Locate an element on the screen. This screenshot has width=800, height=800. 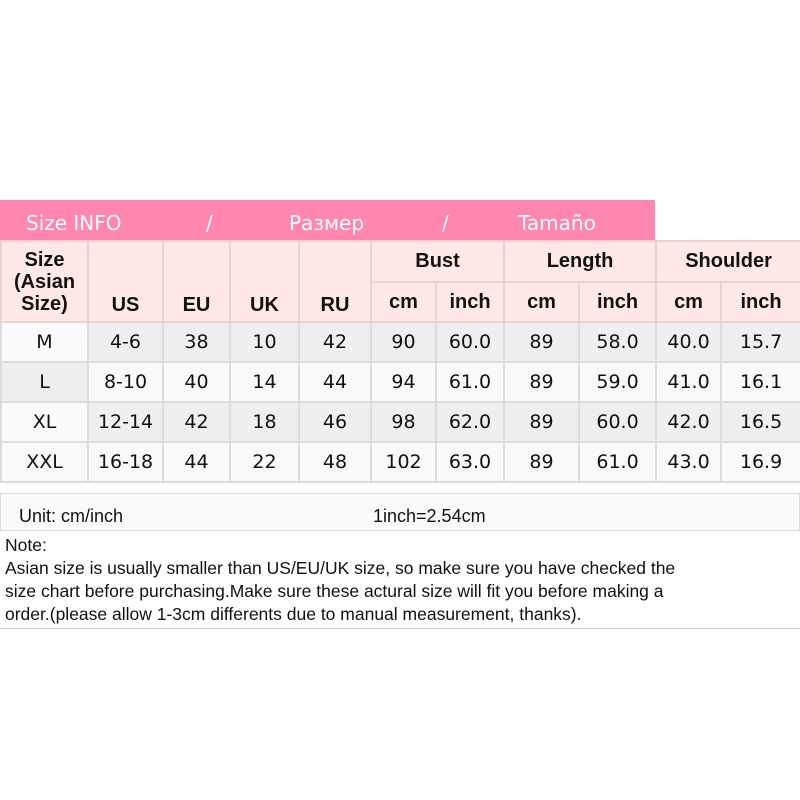
value-cell: 62.0 is located at coordinates (470, 422).